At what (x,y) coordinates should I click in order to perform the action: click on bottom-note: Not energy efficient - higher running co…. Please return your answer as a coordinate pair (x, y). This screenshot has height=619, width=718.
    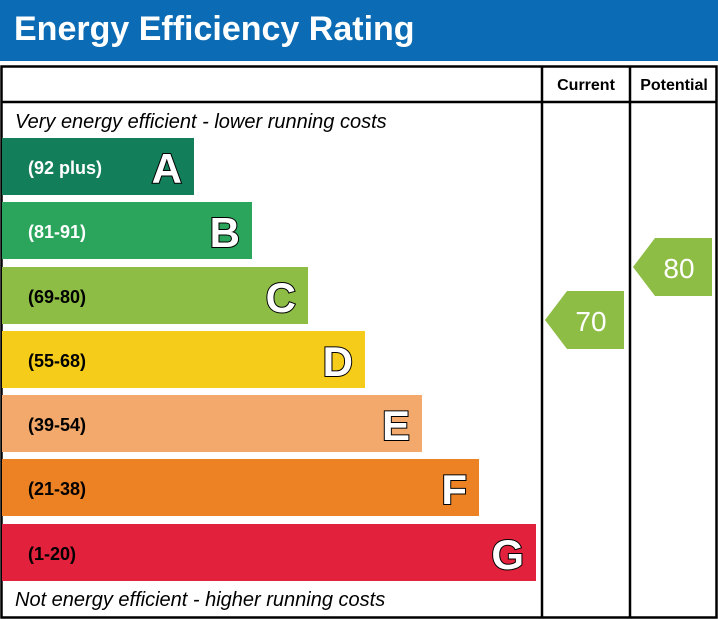
    Looking at the image, I should click on (200, 600).